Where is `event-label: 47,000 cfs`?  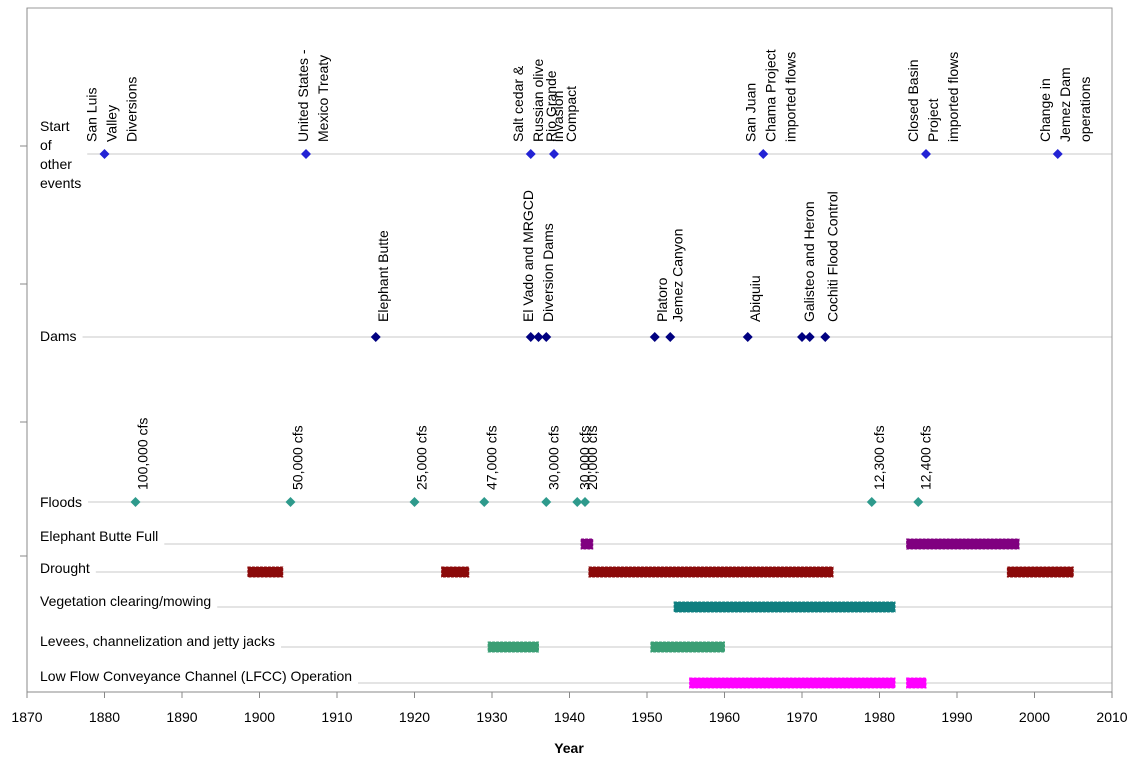 event-label: 47,000 cfs is located at coordinates (491, 457).